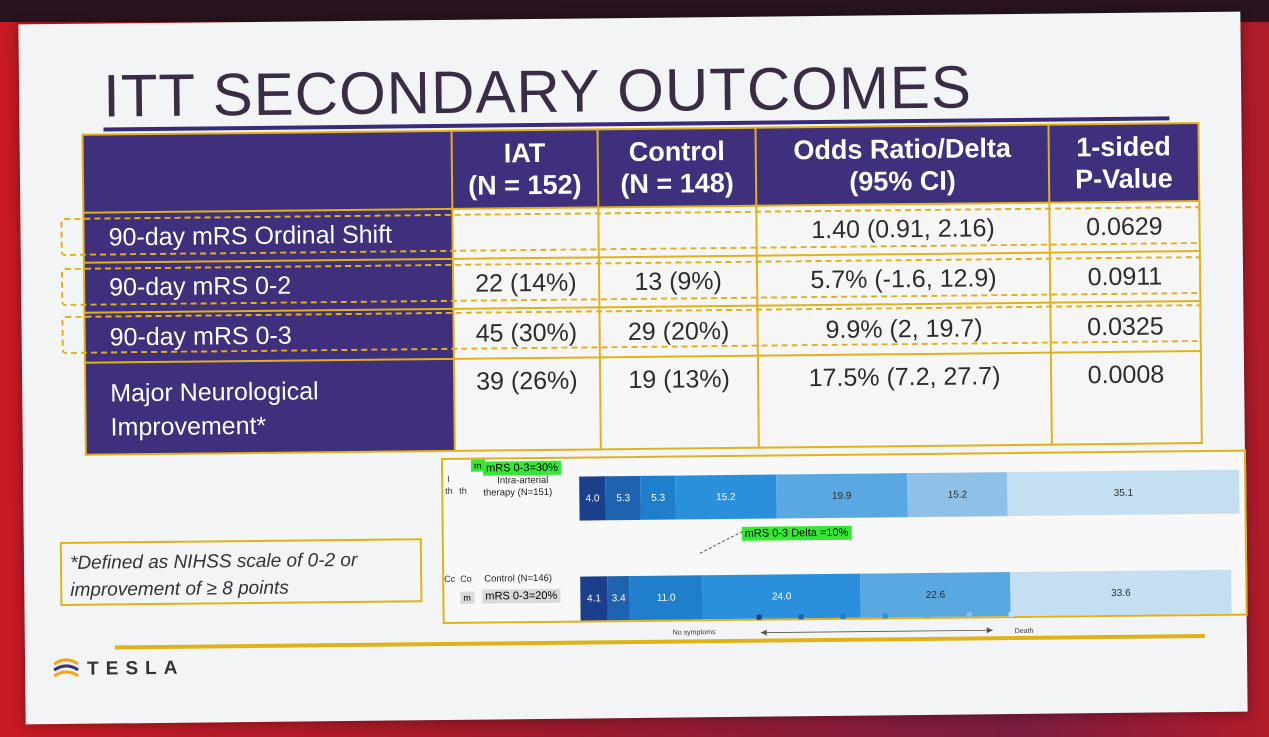  What do you see at coordinates (269, 406) in the screenshot?
I see `row-label-neuro-improvement: Major Neurological Improvement*` at bounding box center [269, 406].